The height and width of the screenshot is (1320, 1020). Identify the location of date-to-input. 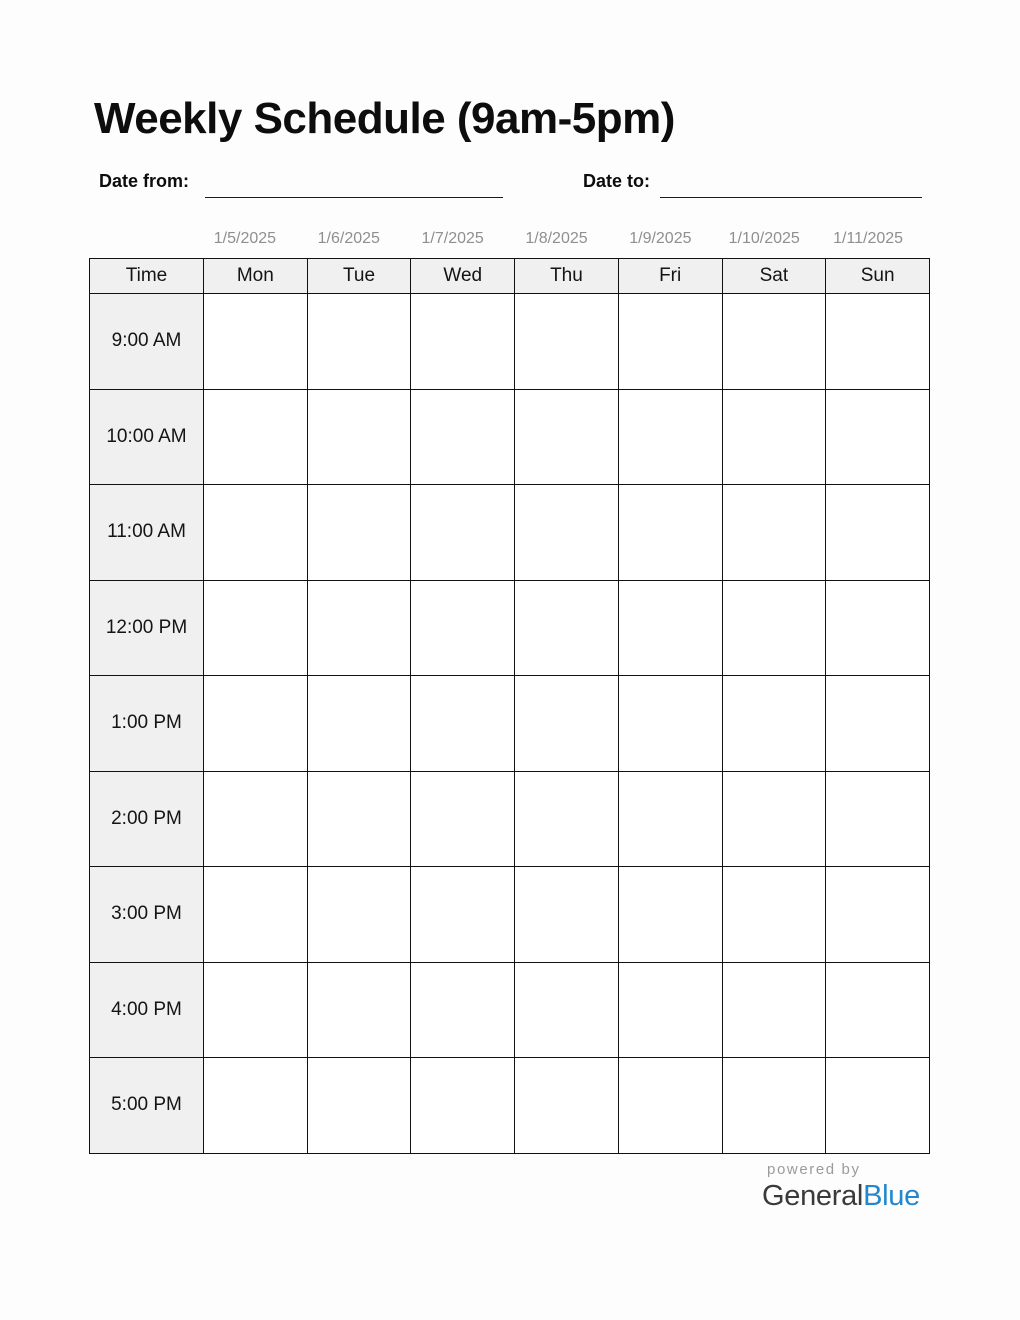
(791, 188).